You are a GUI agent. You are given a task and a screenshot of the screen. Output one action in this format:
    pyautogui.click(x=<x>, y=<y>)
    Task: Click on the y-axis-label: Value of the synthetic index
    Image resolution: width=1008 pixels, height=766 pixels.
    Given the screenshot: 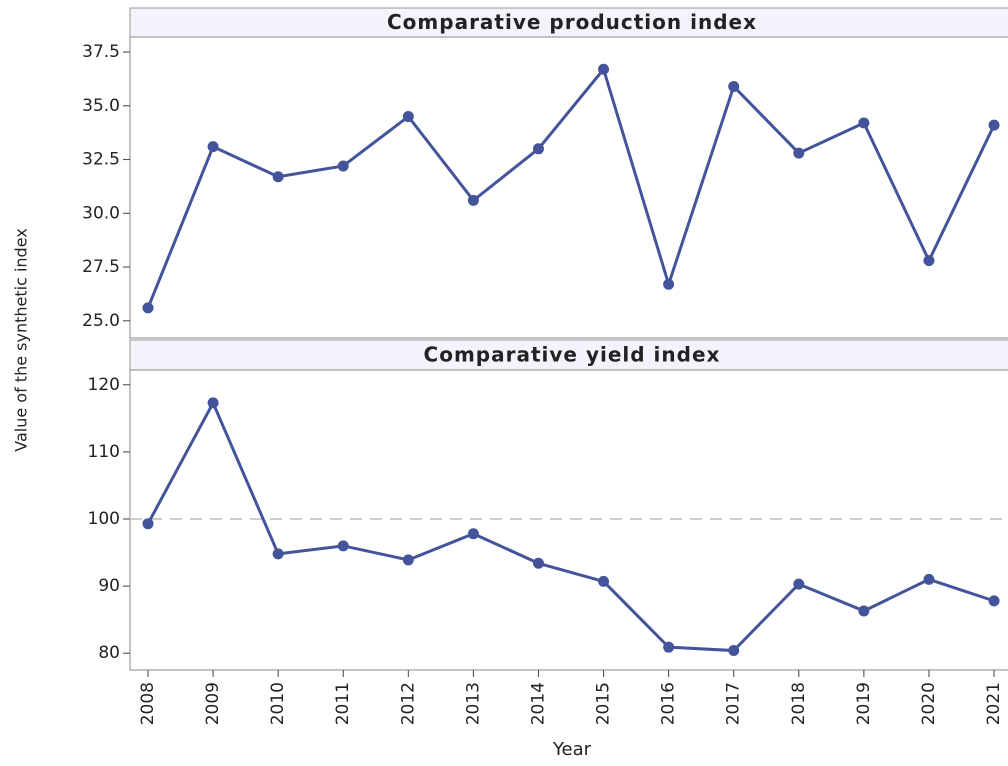 What is the action you would take?
    pyautogui.click(x=21, y=339)
    